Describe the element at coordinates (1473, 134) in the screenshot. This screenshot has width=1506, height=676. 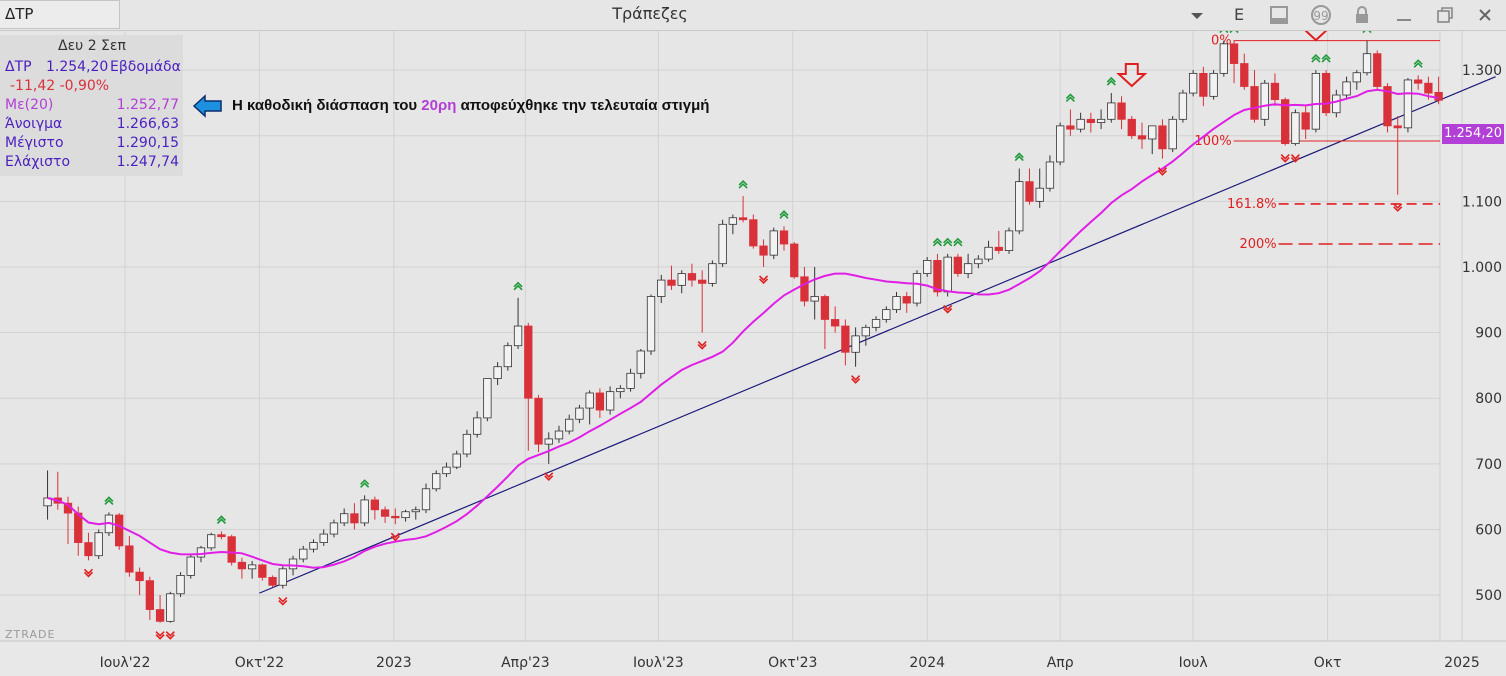
I see `last-price-tag: 1.254,20` at that location.